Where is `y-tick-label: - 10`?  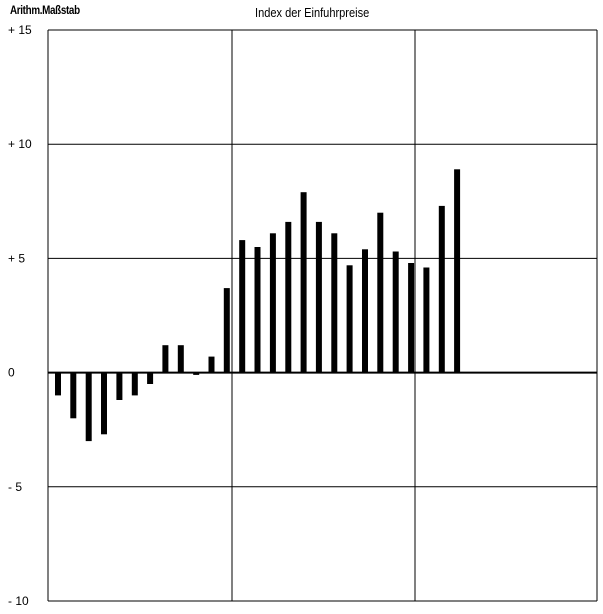 y-tick-label: - 10 is located at coordinates (18, 601).